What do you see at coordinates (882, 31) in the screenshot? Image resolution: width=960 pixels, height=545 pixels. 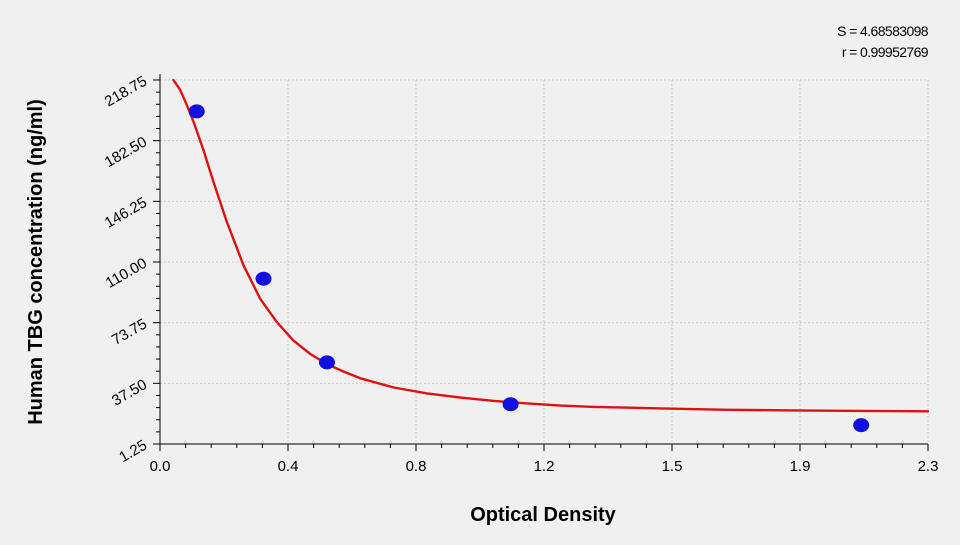 I see `stat-s-value: S = 4.68583098` at bounding box center [882, 31].